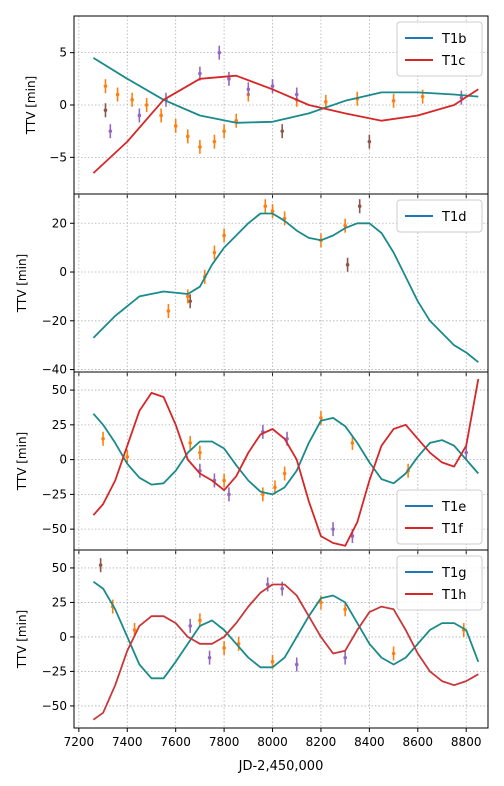 The width and height of the screenshot is (504, 786). Describe the element at coordinates (63, 53) in the screenshot. I see `y-tick-label: 5` at that location.